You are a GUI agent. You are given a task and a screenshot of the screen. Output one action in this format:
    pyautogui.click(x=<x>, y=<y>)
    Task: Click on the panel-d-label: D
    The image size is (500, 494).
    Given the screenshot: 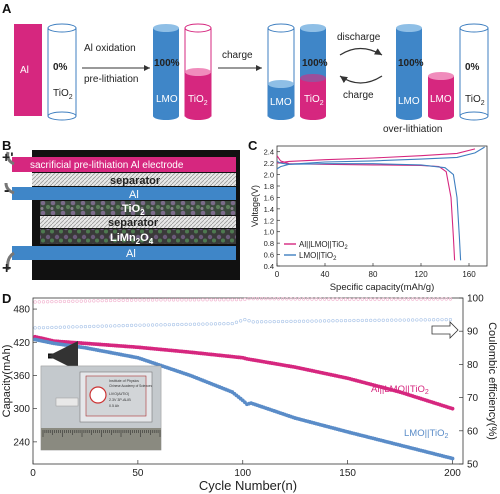 What is the action you would take?
    pyautogui.click(x=6, y=298)
    